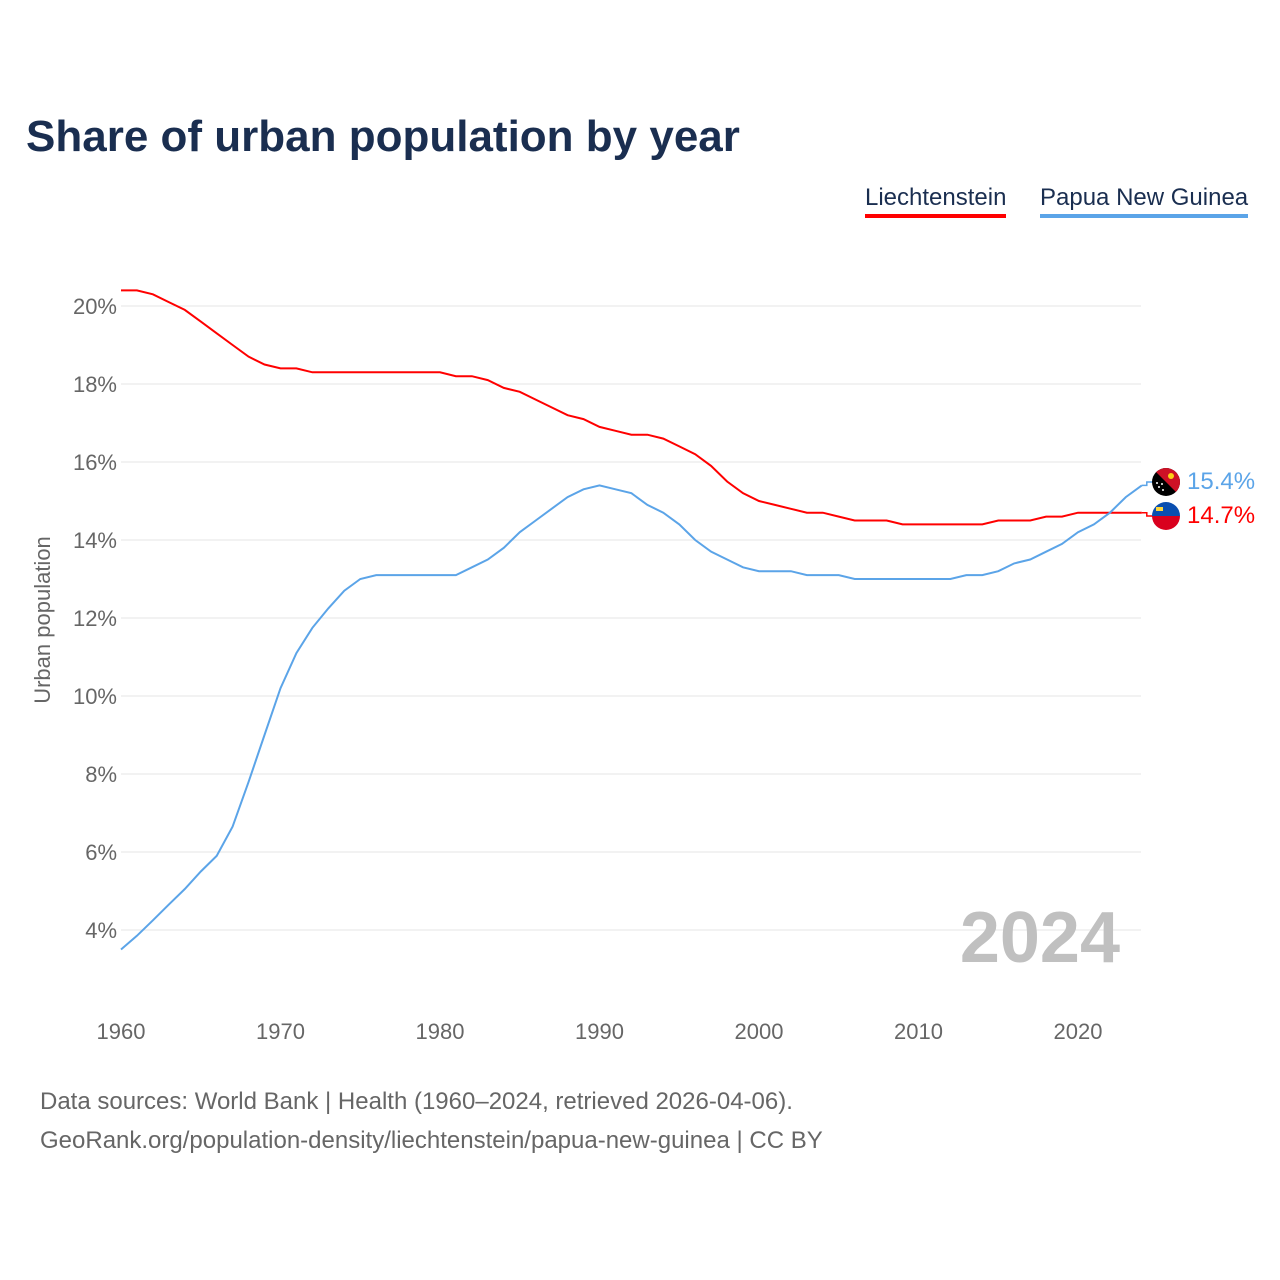  What do you see at coordinates (95, 384) in the screenshot?
I see `y-tick-label: 18%` at bounding box center [95, 384].